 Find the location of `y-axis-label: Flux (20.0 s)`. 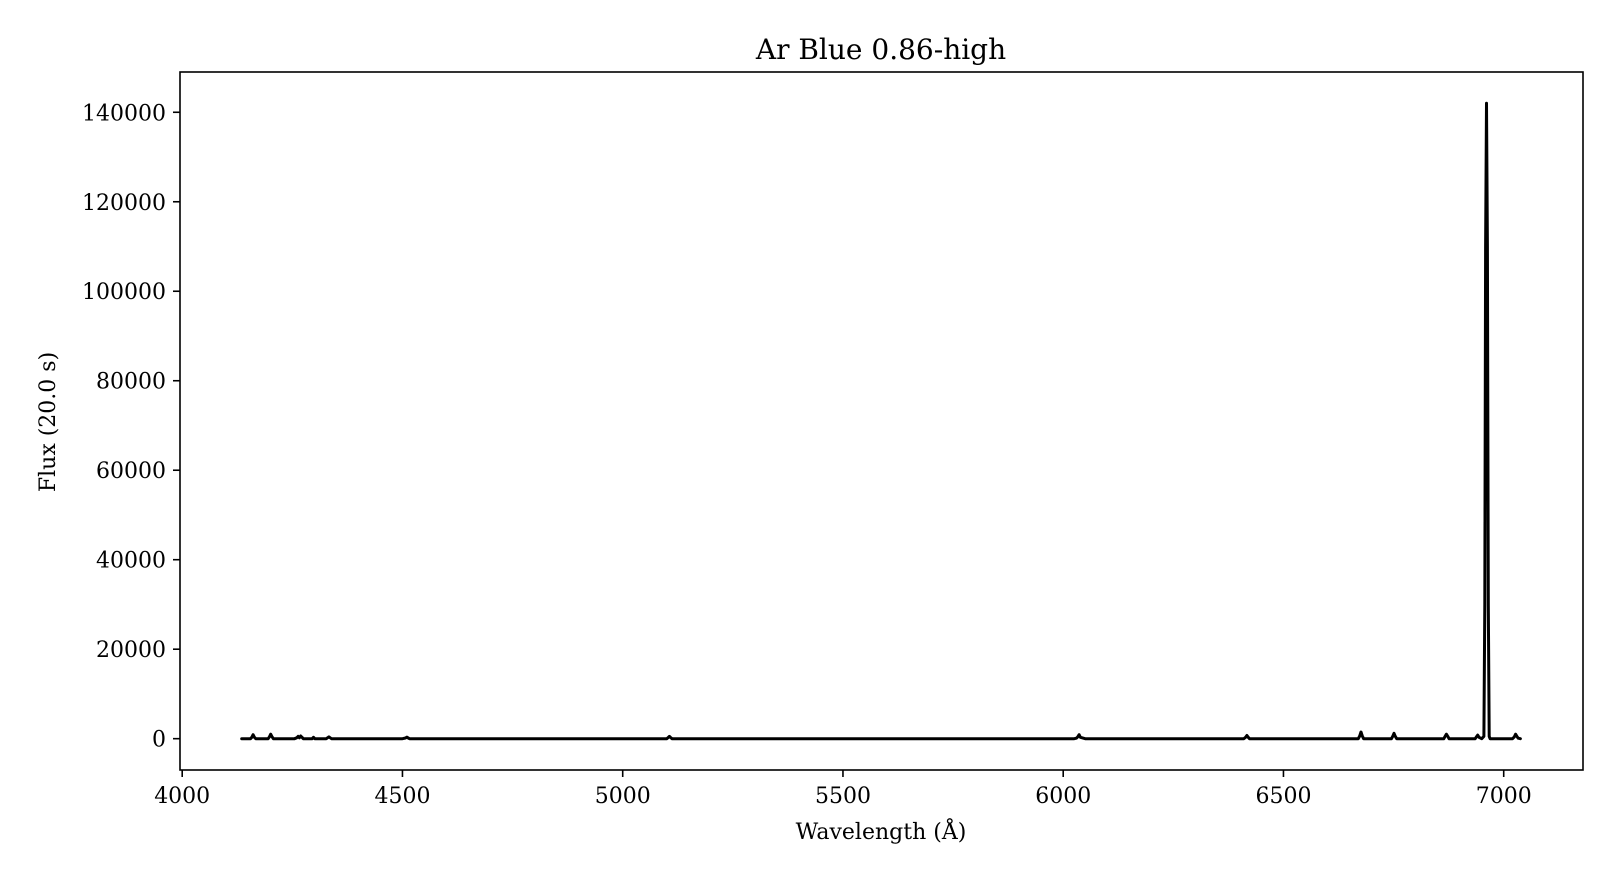

y-axis-label: Flux (20.0 s) is located at coordinates (48, 422).